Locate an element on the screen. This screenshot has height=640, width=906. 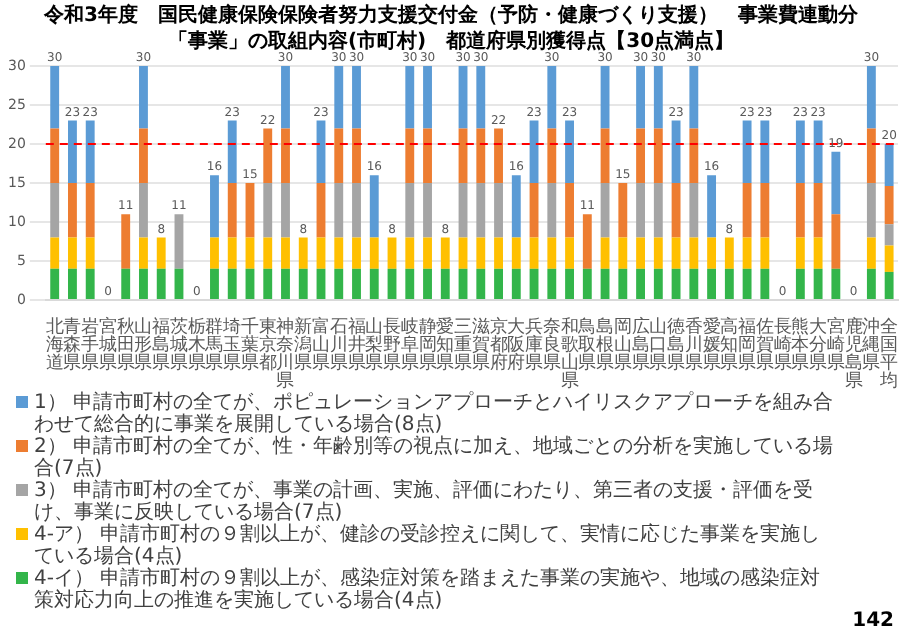
text: 142 is located at coordinates (873, 621).